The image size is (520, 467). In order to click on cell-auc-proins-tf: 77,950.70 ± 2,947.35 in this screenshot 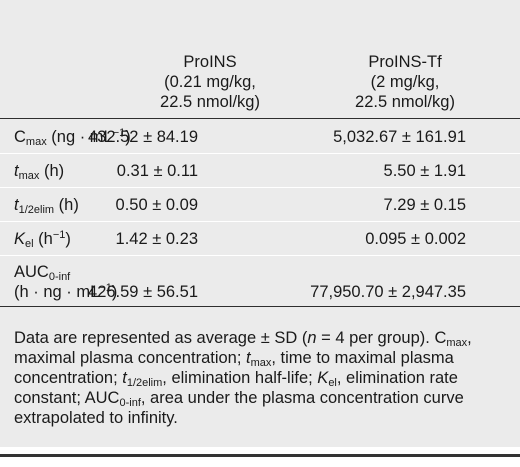, I will do `click(388, 292)`.